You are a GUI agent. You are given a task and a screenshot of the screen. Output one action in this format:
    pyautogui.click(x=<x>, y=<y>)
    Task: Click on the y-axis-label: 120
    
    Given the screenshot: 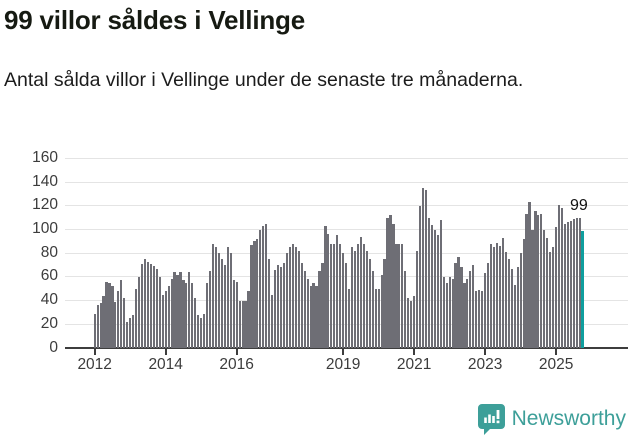 What is the action you would take?
    pyautogui.click(x=45, y=205)
    